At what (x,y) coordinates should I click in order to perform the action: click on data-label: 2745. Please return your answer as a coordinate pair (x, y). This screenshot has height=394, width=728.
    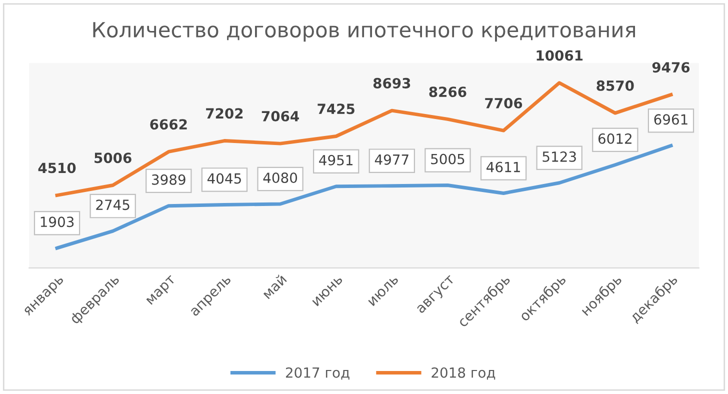
    Looking at the image, I should click on (113, 205).